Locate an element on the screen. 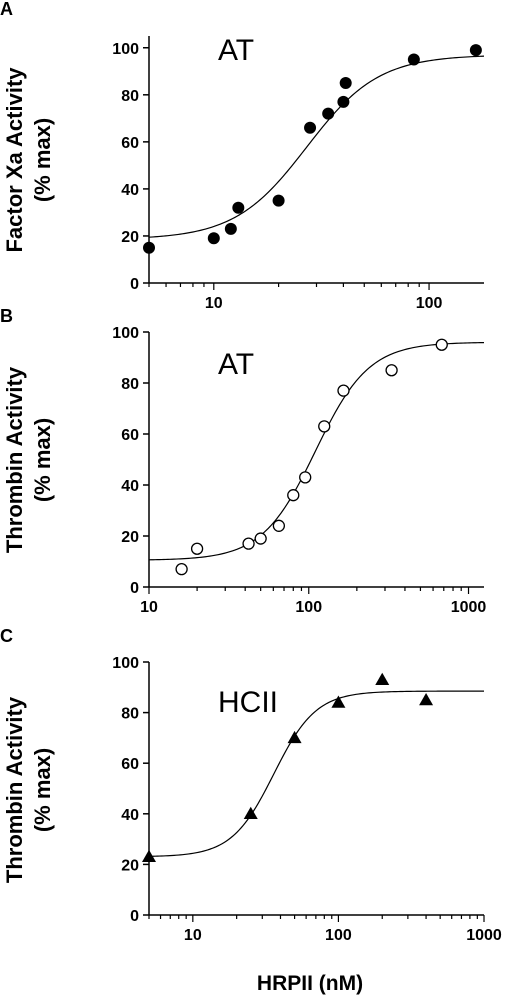 This screenshot has width=520, height=1004. panel-letter: A is located at coordinates (6, 9).